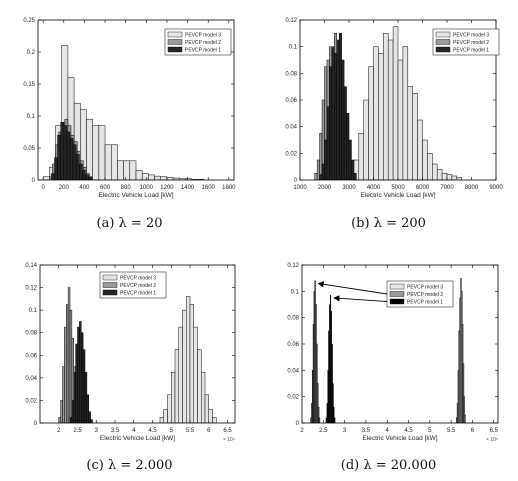 The width and height of the screenshot is (518, 481). Describe the element at coordinates (31, 289) in the screenshot. I see `y-tick-label: 0.12` at that location.